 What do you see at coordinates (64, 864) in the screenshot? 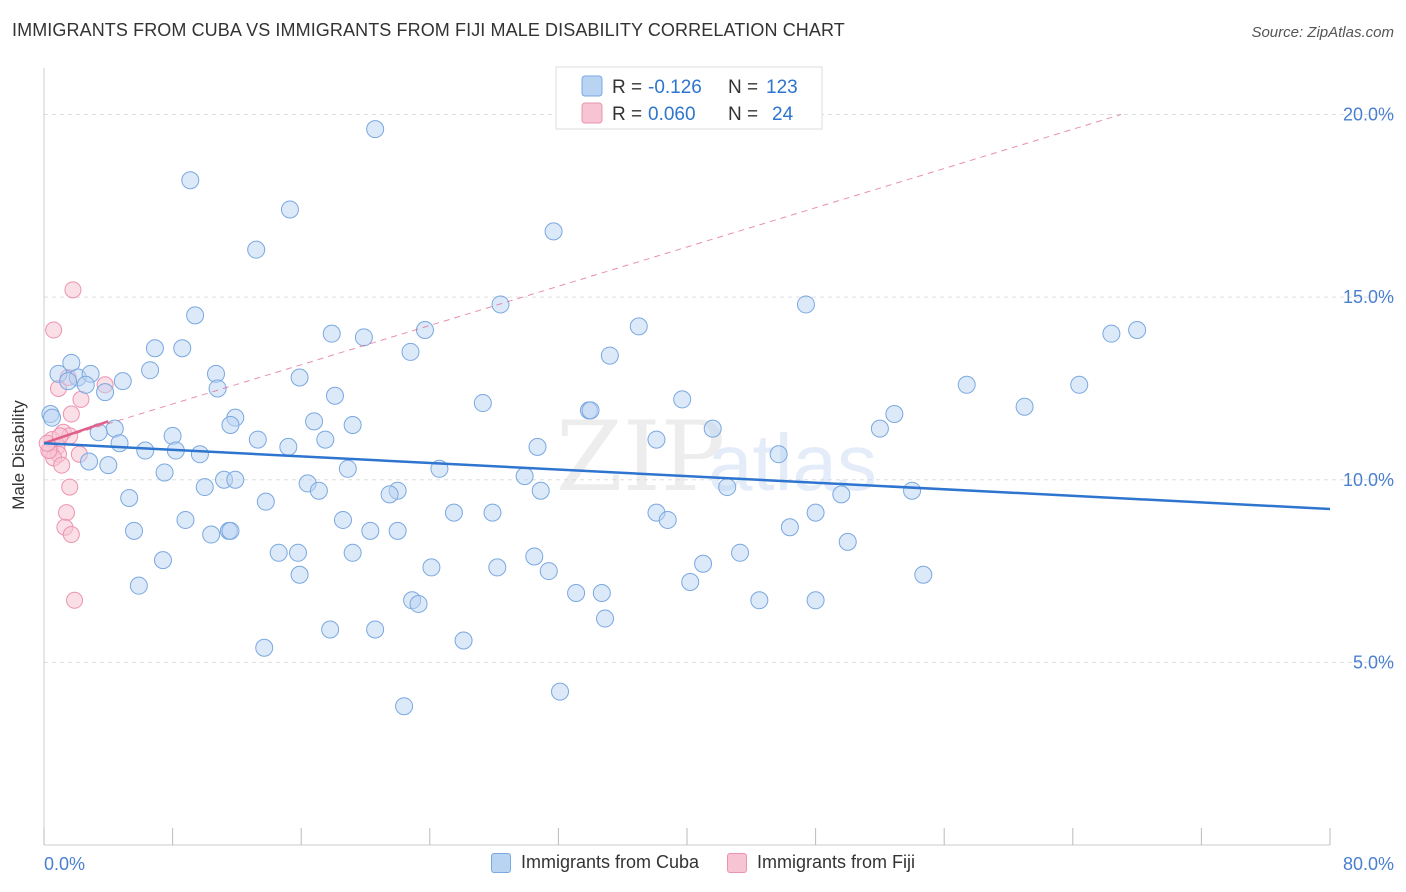
I see `x-tick-label-min: 0.0%` at bounding box center [64, 864].